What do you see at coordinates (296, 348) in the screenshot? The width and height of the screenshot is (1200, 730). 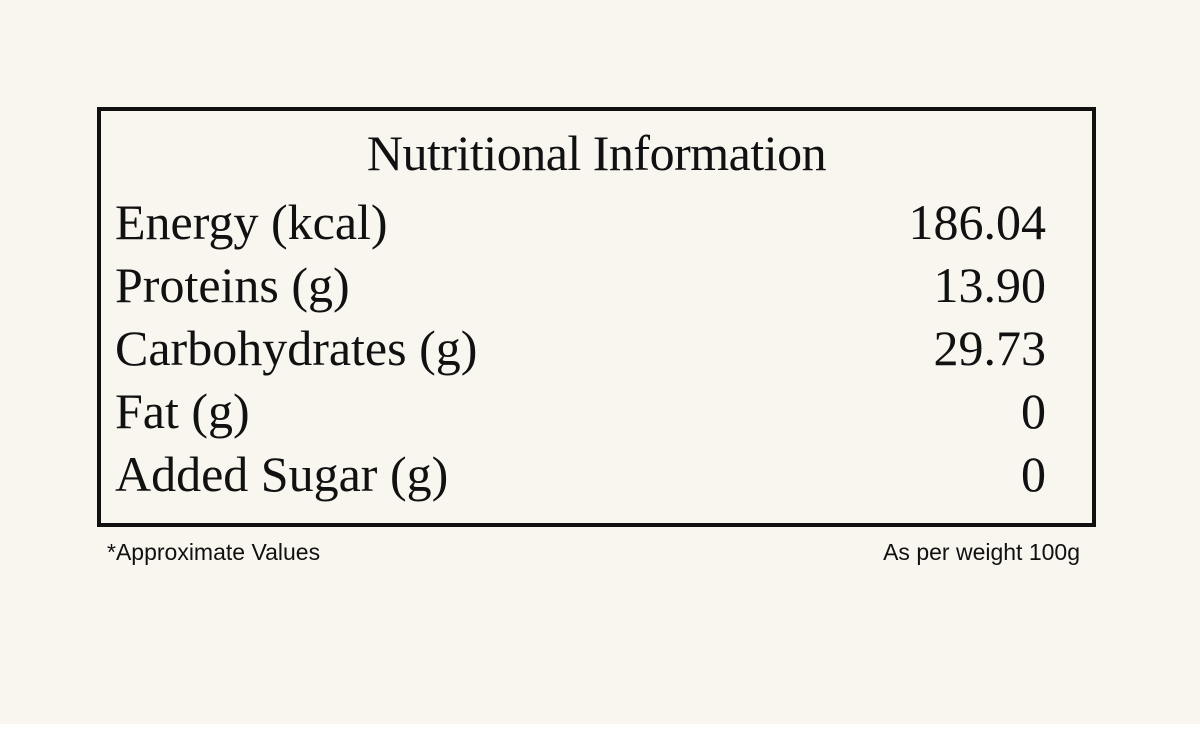 I see `nutrient-label: Carbohydrates (g)` at bounding box center [296, 348].